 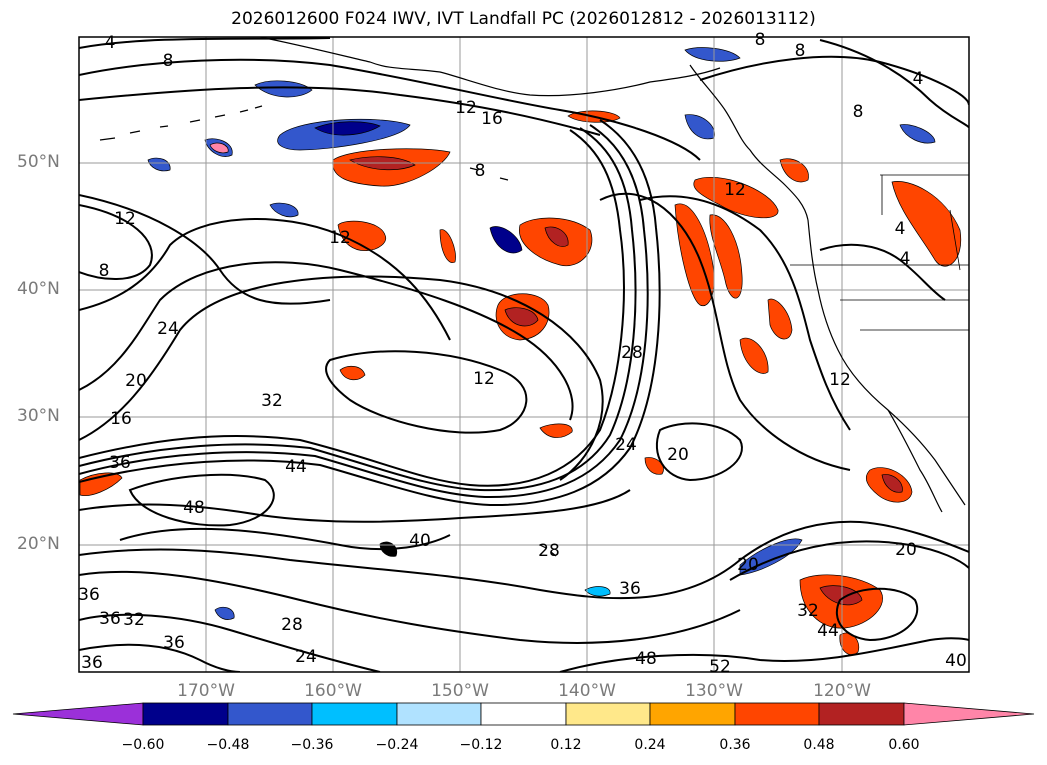 What do you see at coordinates (587, 691) in the screenshot?
I see `lon-label-140w: 140°W` at bounding box center [587, 691].